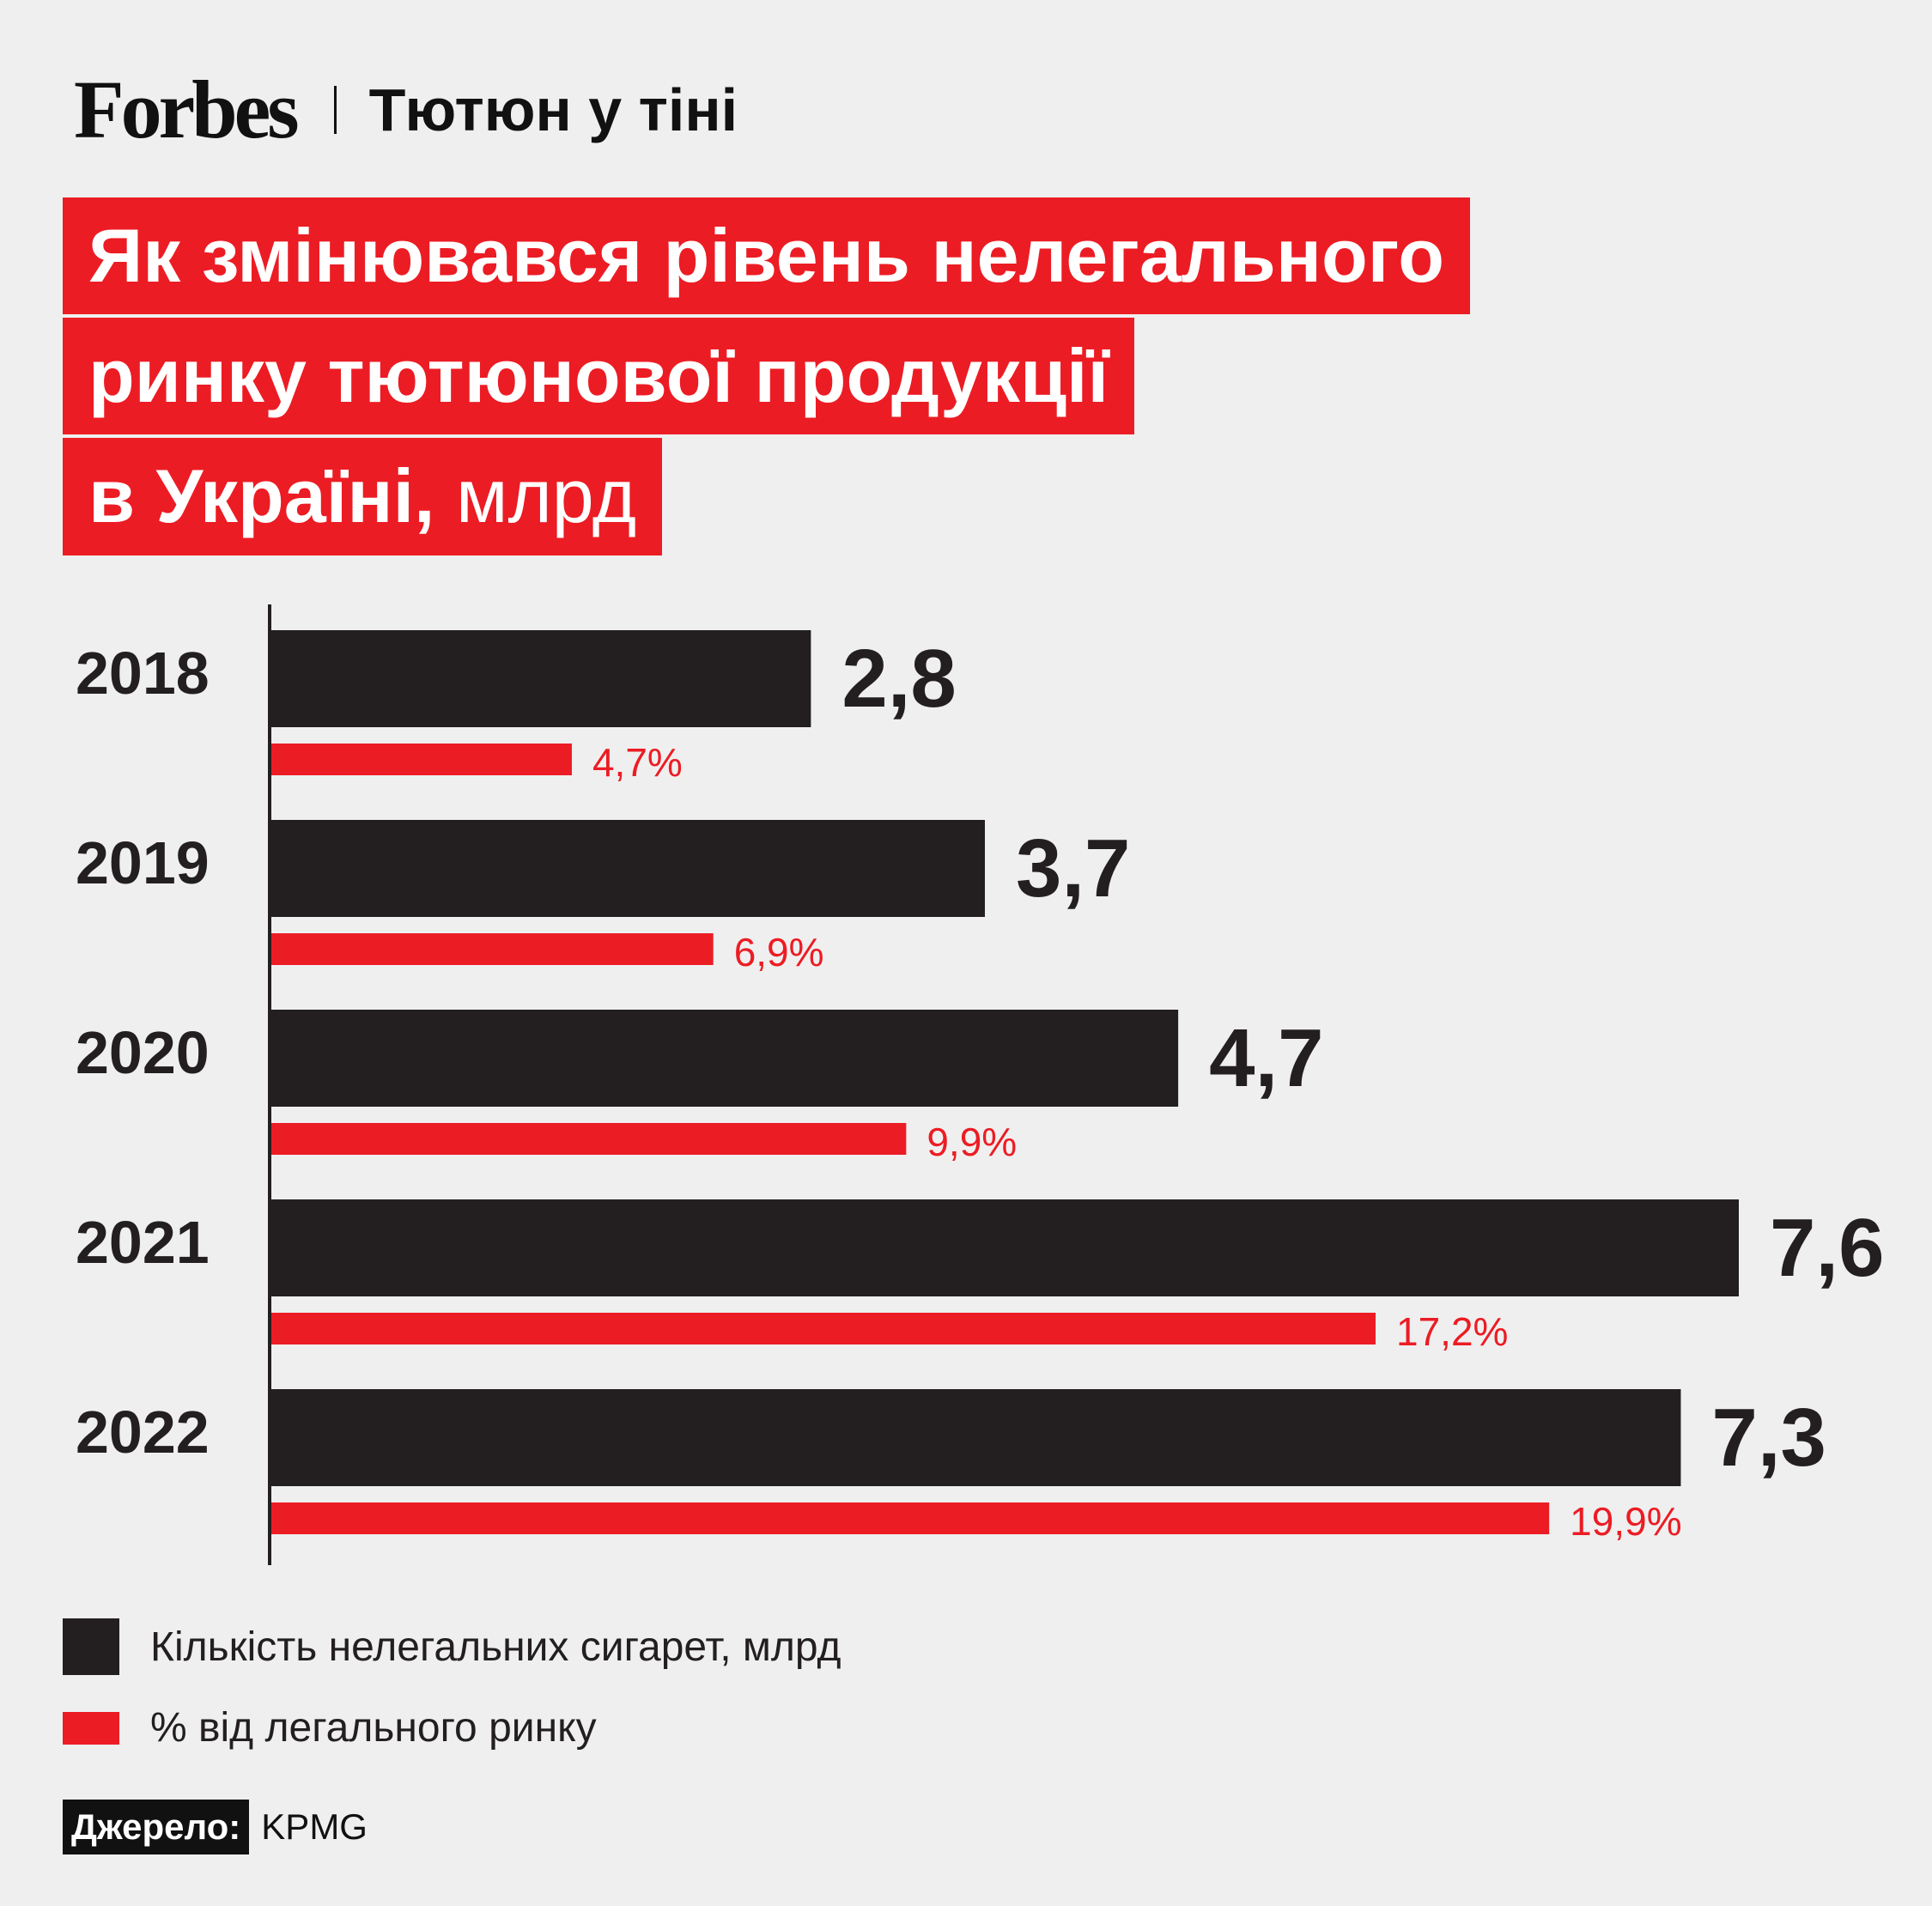  I want to click on bar-percent-2020, so click(588, 1139).